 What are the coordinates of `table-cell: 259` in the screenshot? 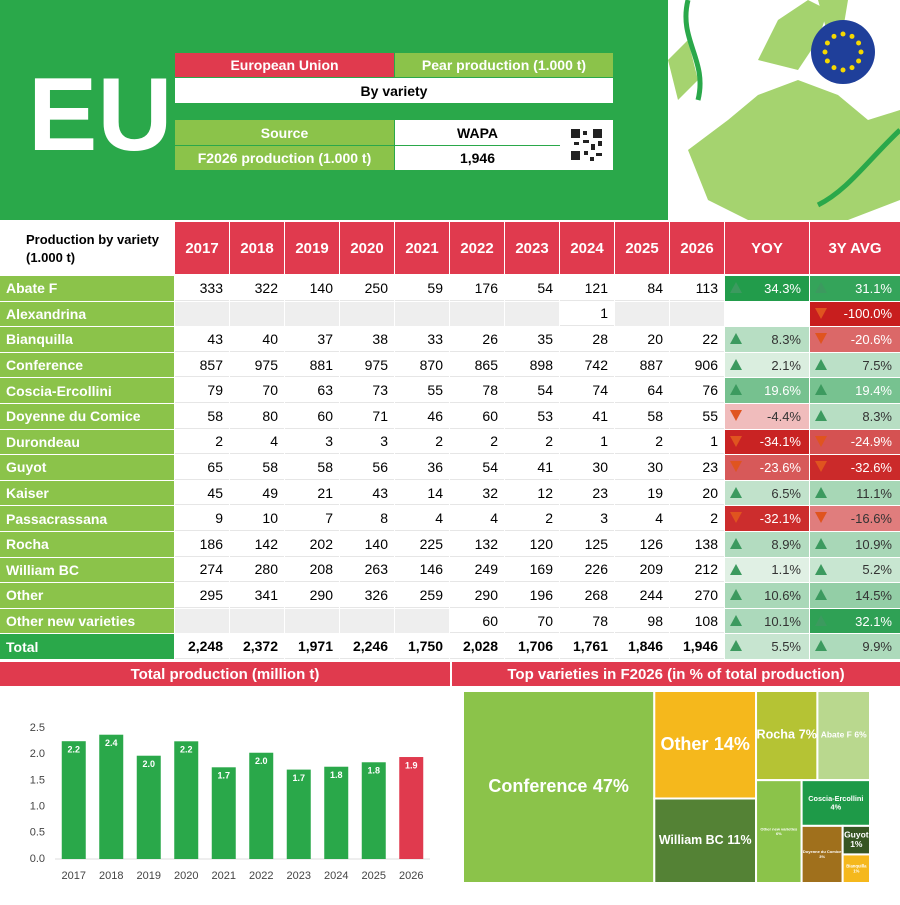 It's located at (422, 595).